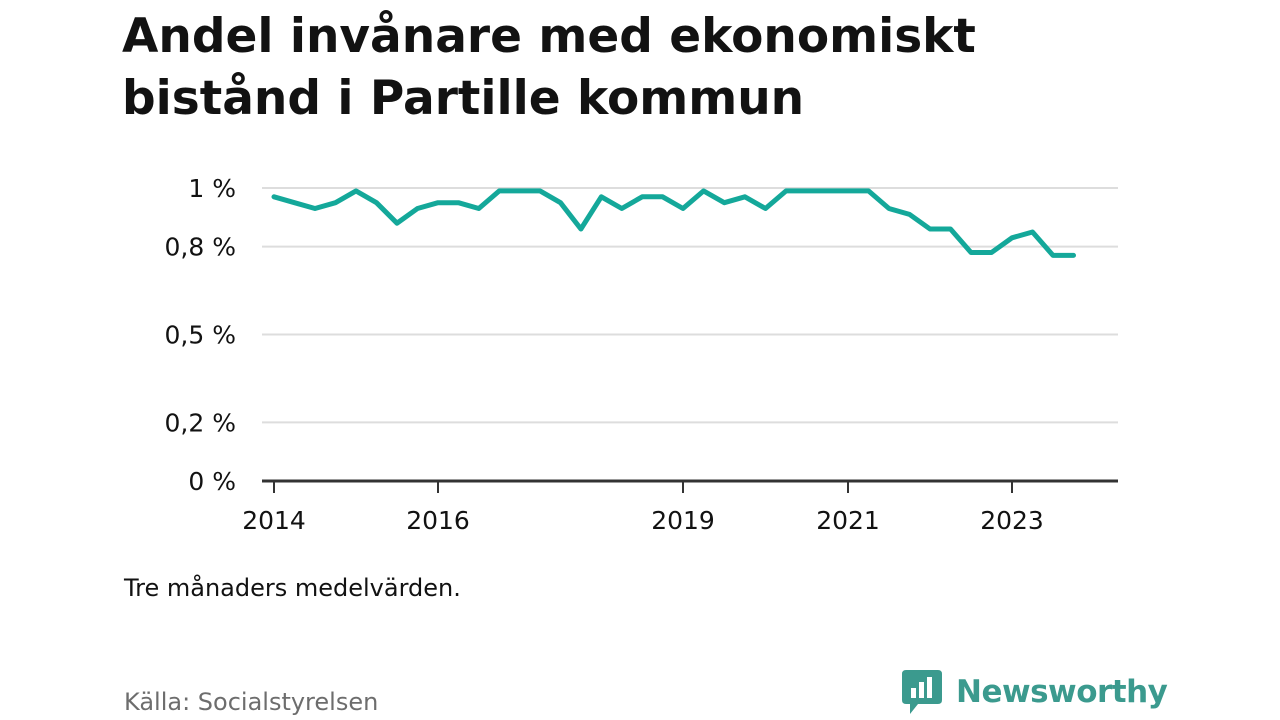 Image resolution: width=1280 pixels, height=720 pixels. Describe the element at coordinates (200, 422) in the screenshot. I see `y-tick-label: 0,2 %` at that location.